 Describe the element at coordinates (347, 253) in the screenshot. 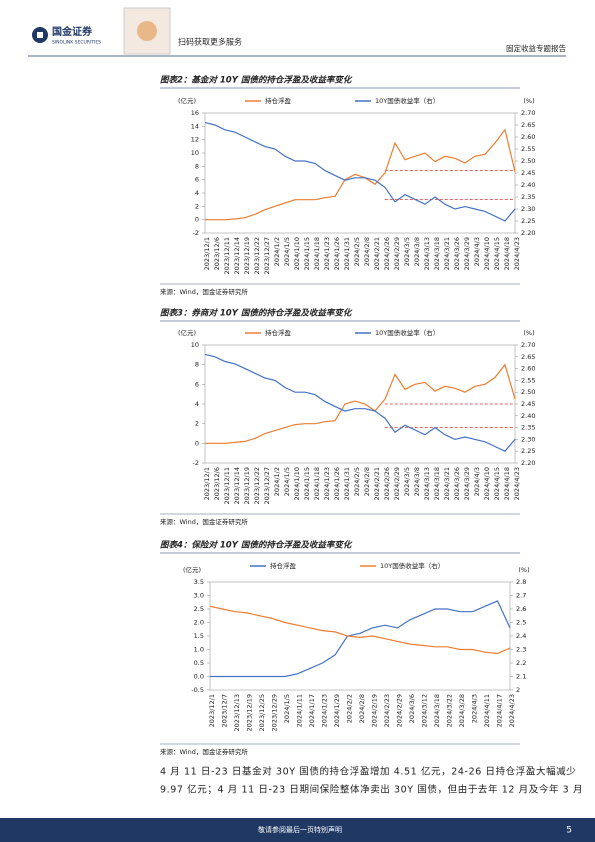

I see `x-tick-label: 2024/1/31` at that location.